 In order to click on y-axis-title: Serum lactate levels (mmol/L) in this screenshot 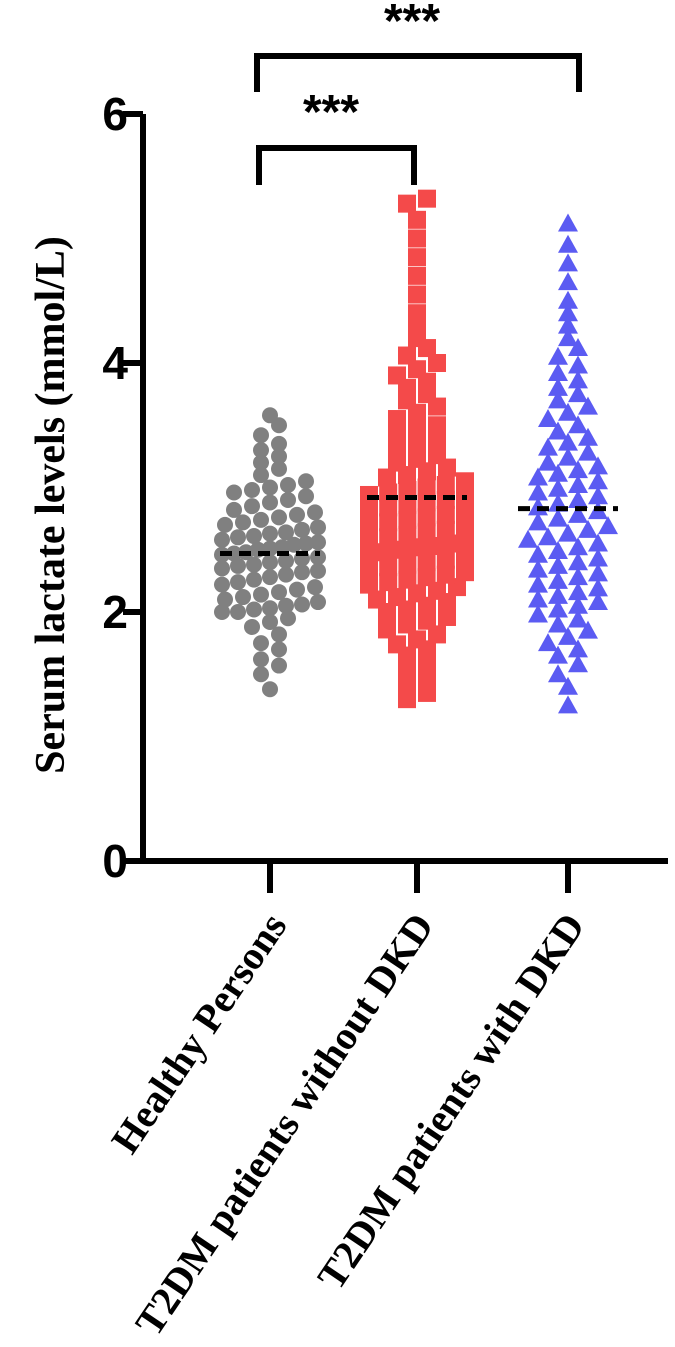, I will do `click(51, 505)`.